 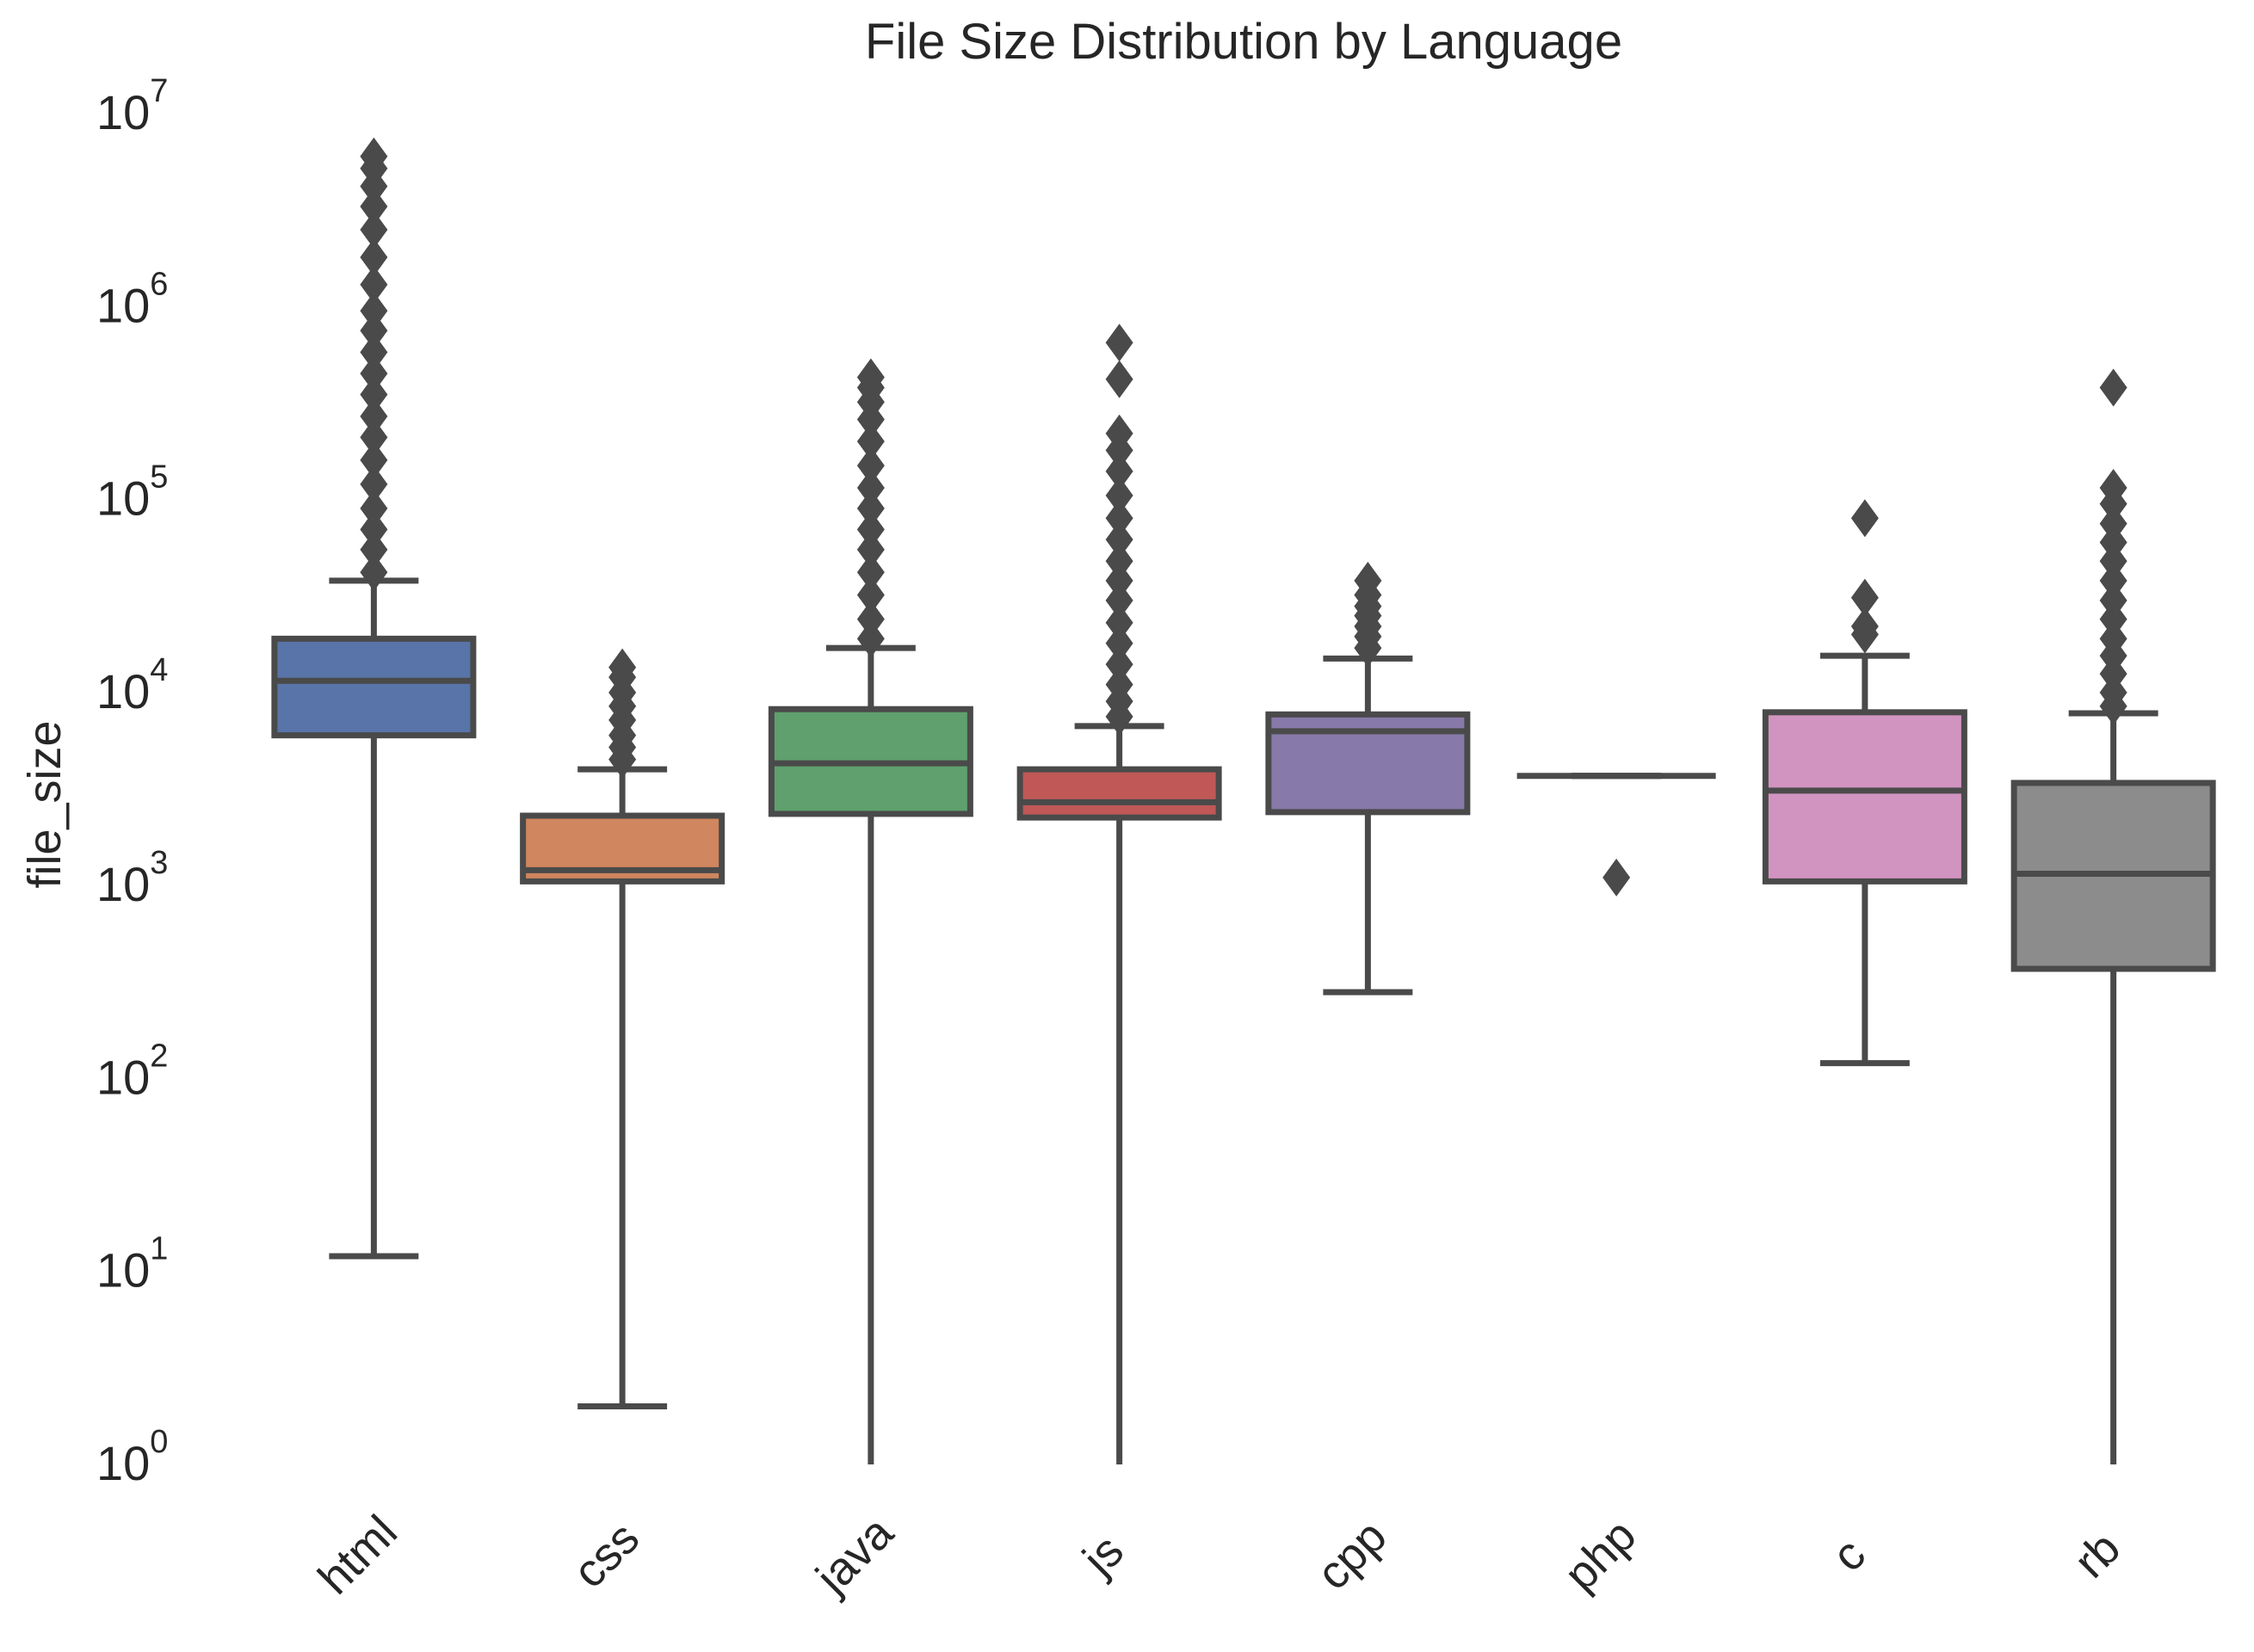 What do you see at coordinates (45, 804) in the screenshot?
I see `y-axis-label: file_size` at bounding box center [45, 804].